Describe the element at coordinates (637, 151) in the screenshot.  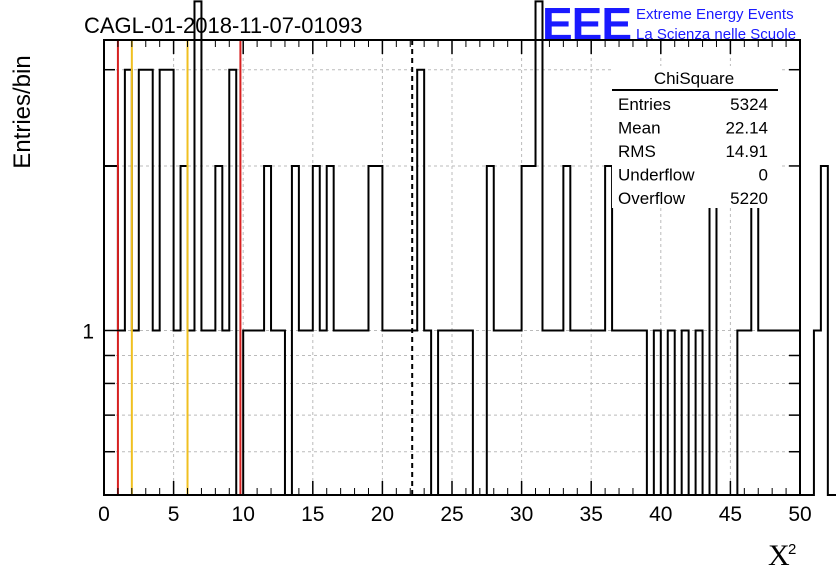
I see `stats-label: RMS` at that location.